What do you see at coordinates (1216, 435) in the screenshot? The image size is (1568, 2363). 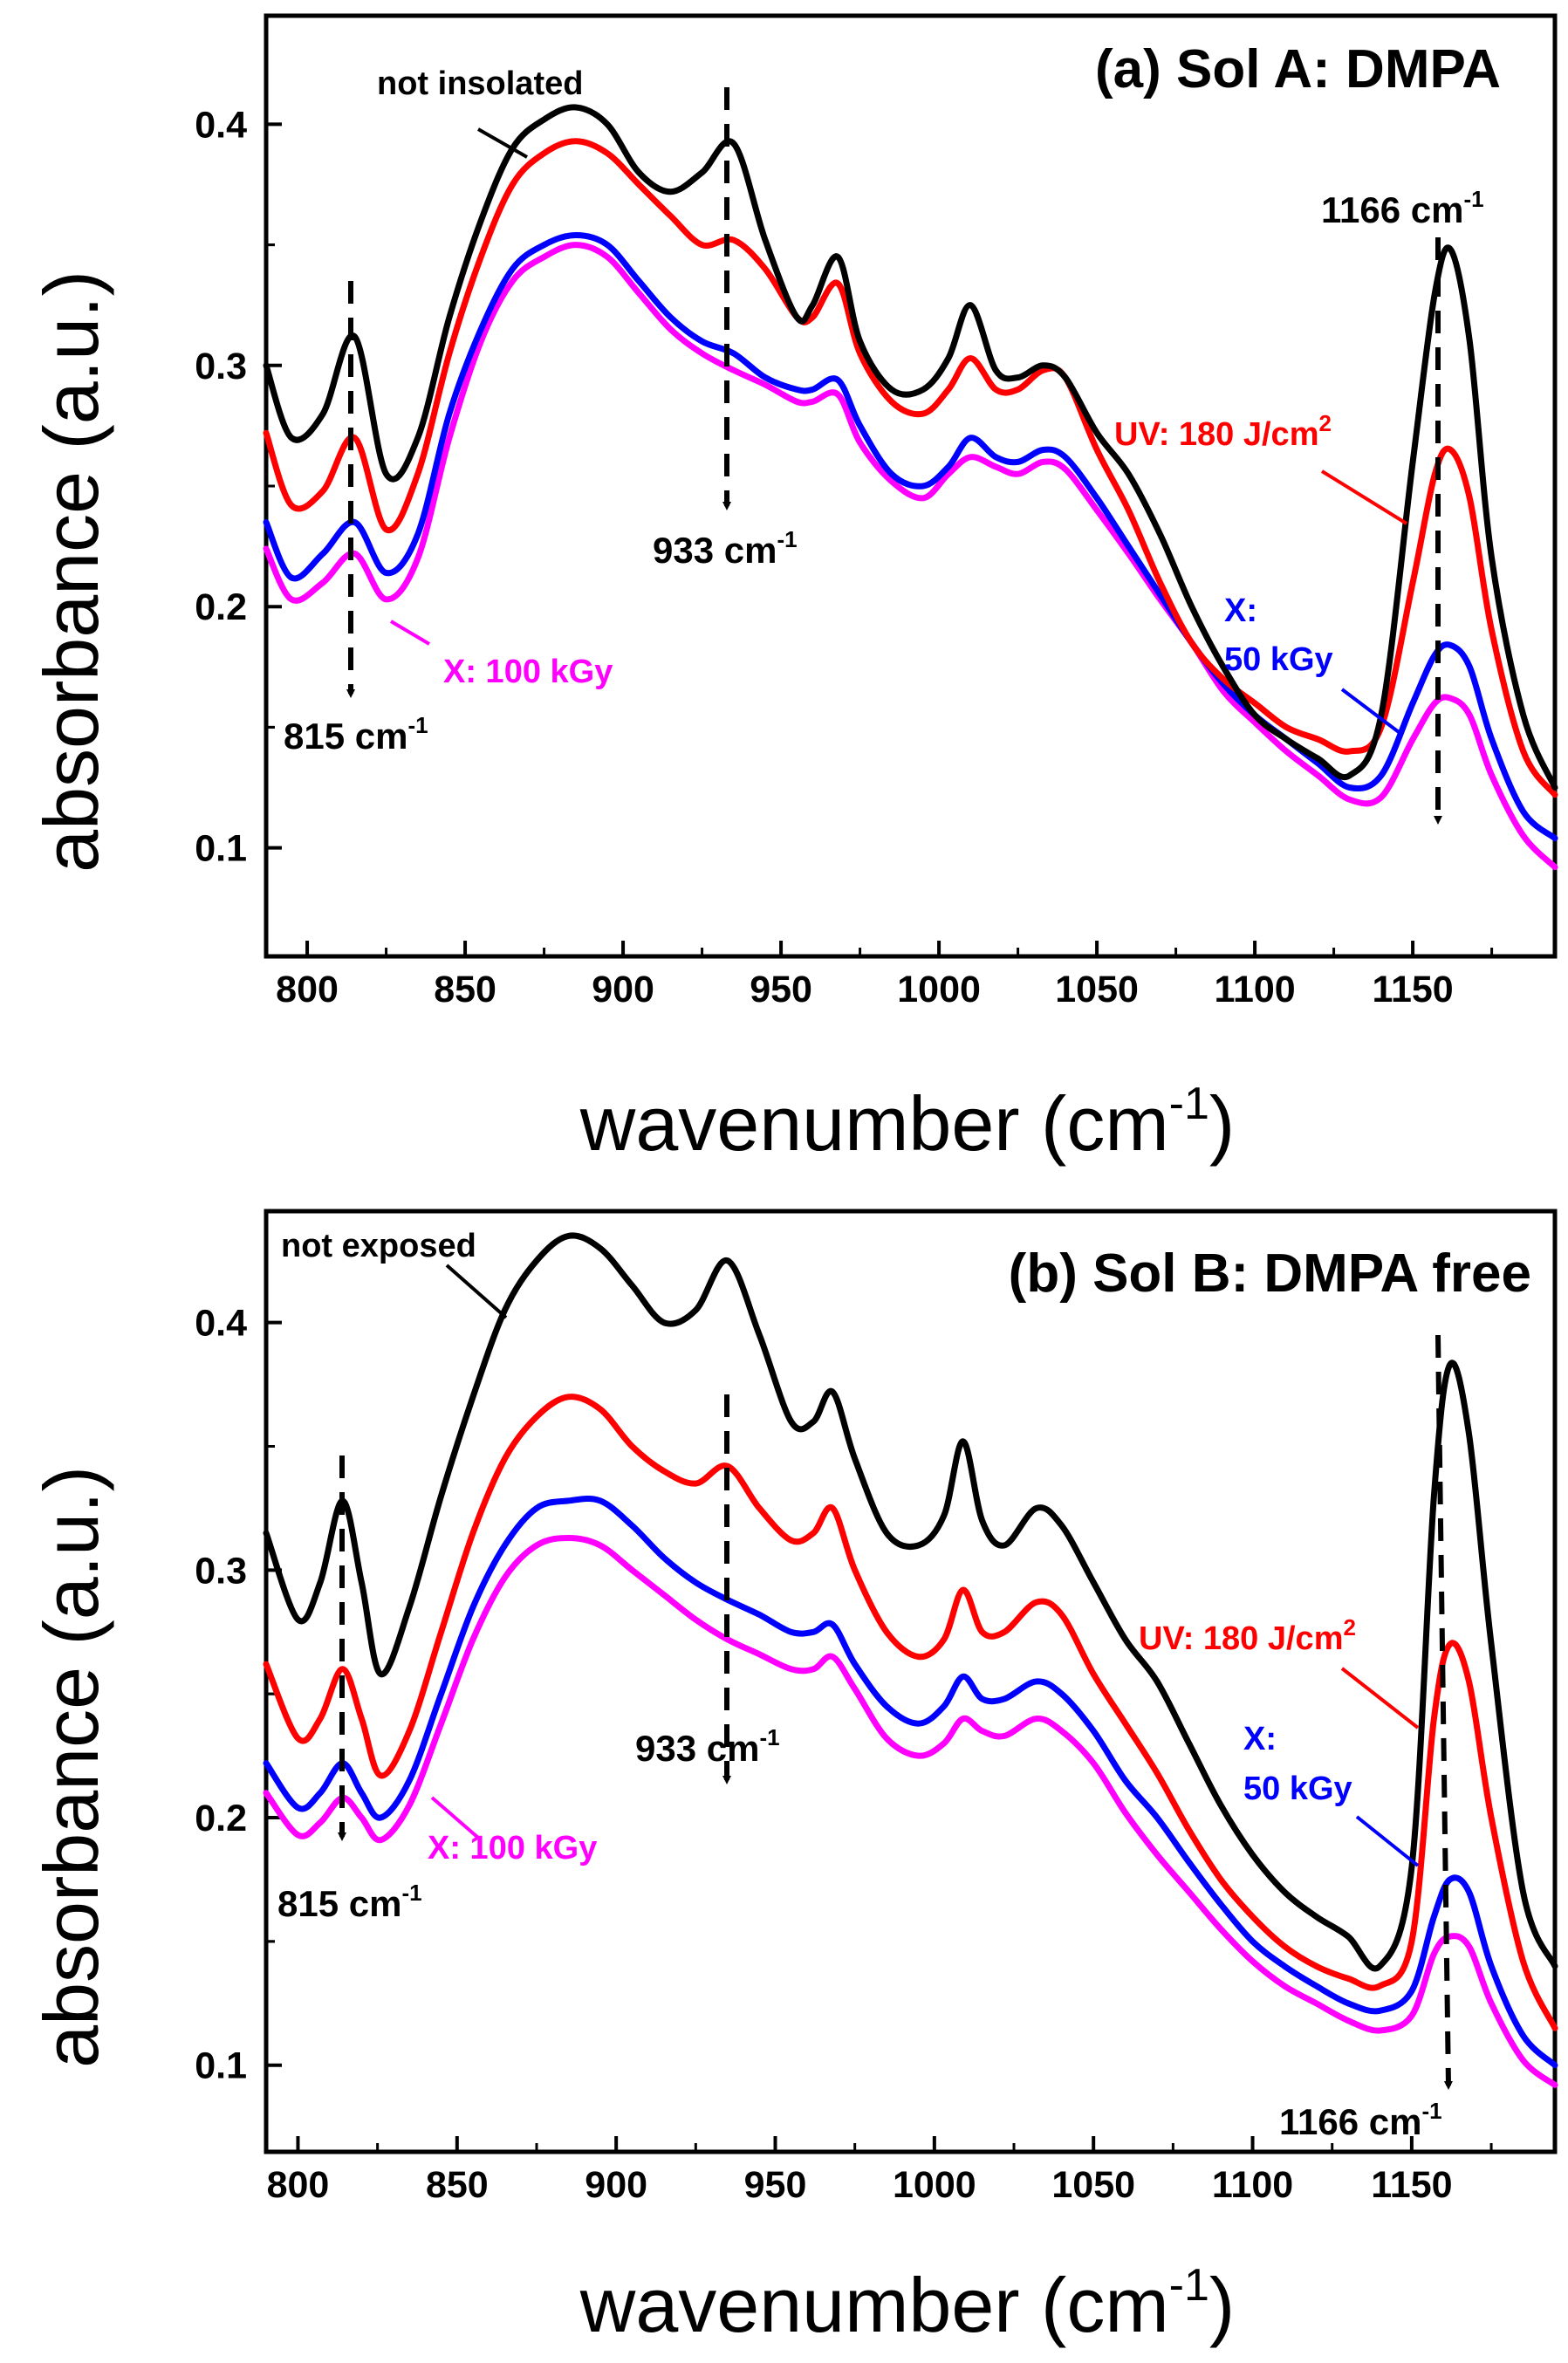 I see `panel-a-label-uv-text: UV: 180 J/cm` at bounding box center [1216, 435].